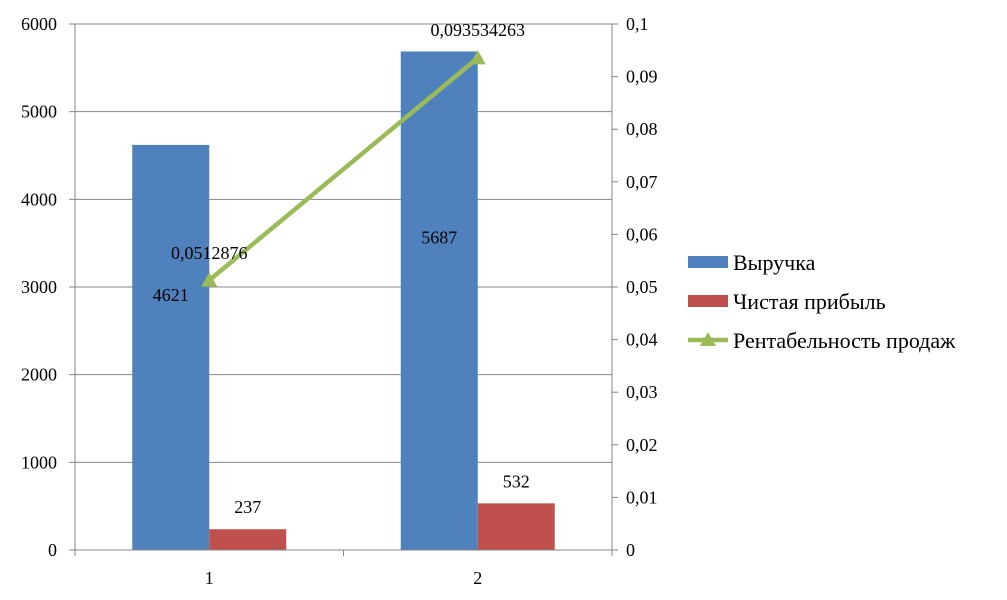 This screenshot has height=600, width=1007. Describe the element at coordinates (39, 375) in the screenshot. I see `y-left-tick-label: 2000` at that location.